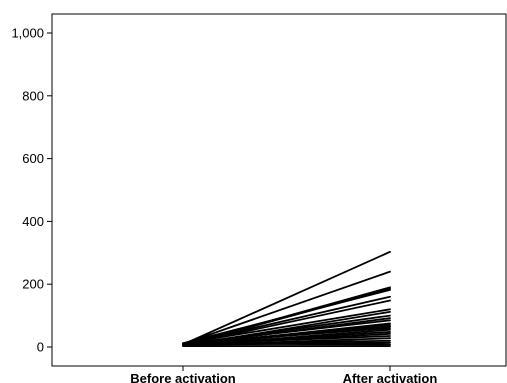 The height and width of the screenshot is (383, 507). Describe the element at coordinates (31, 190) in the screenshot. I see `y-axis-ticks: 0 200 400 600 800 1,000` at that location.